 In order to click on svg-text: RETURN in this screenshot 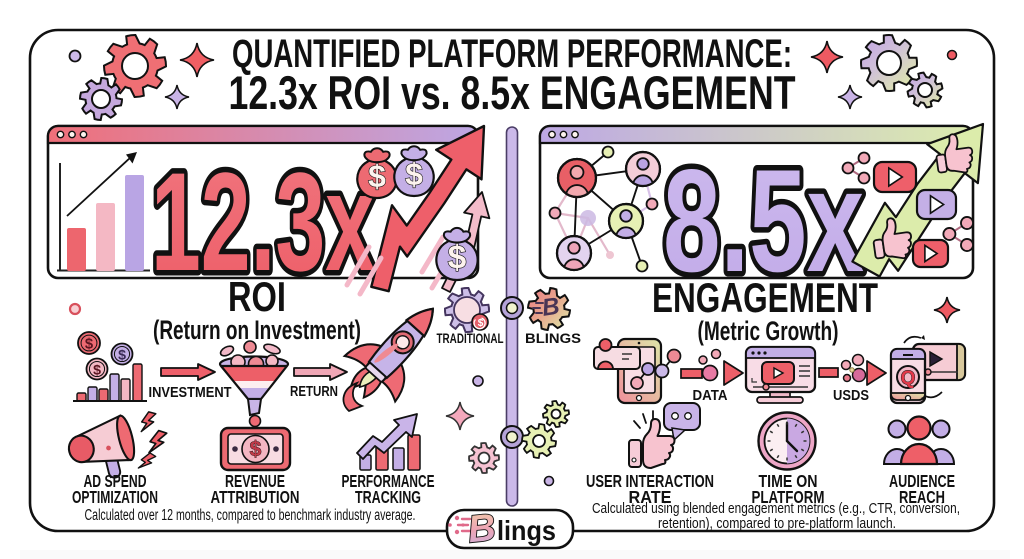, I will do `click(314, 391)`.